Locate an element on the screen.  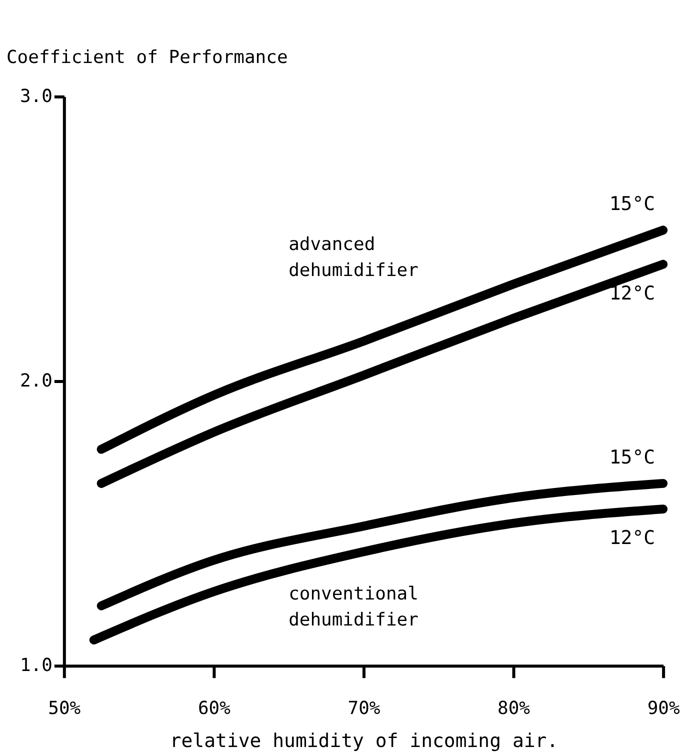
annotation: advanced dehumidifier is located at coordinates (353, 258).